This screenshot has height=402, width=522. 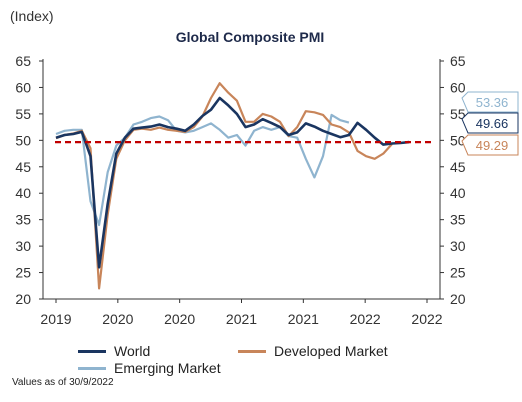 I want to click on y-tick-label-right-2: 30, so click(x=458, y=246).